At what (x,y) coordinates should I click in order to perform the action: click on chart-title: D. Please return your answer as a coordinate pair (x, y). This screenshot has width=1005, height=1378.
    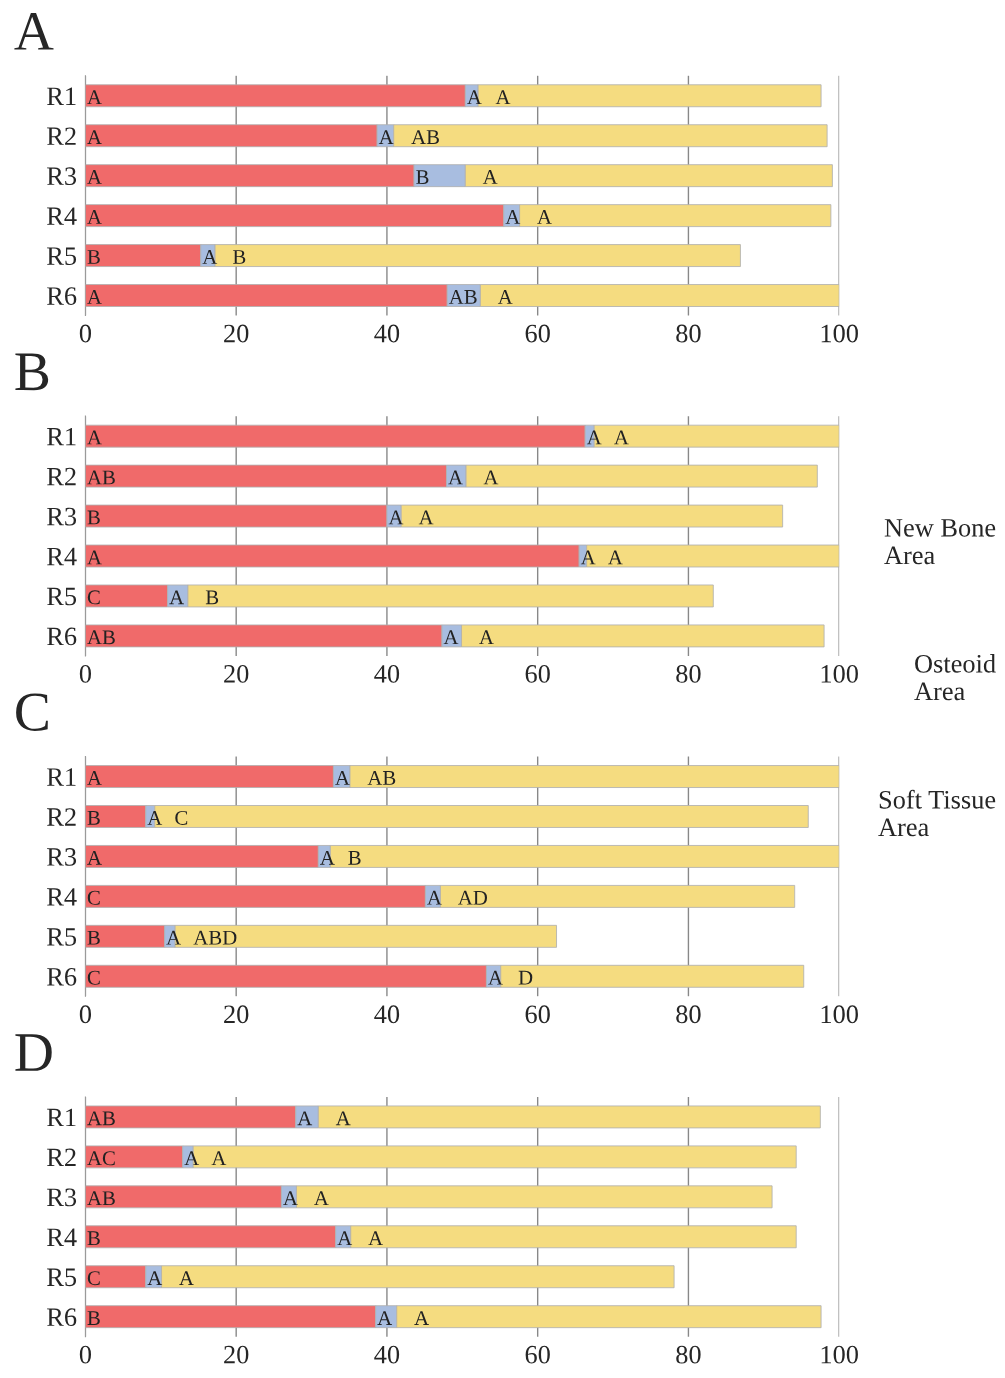
    Looking at the image, I should click on (33, 1052).